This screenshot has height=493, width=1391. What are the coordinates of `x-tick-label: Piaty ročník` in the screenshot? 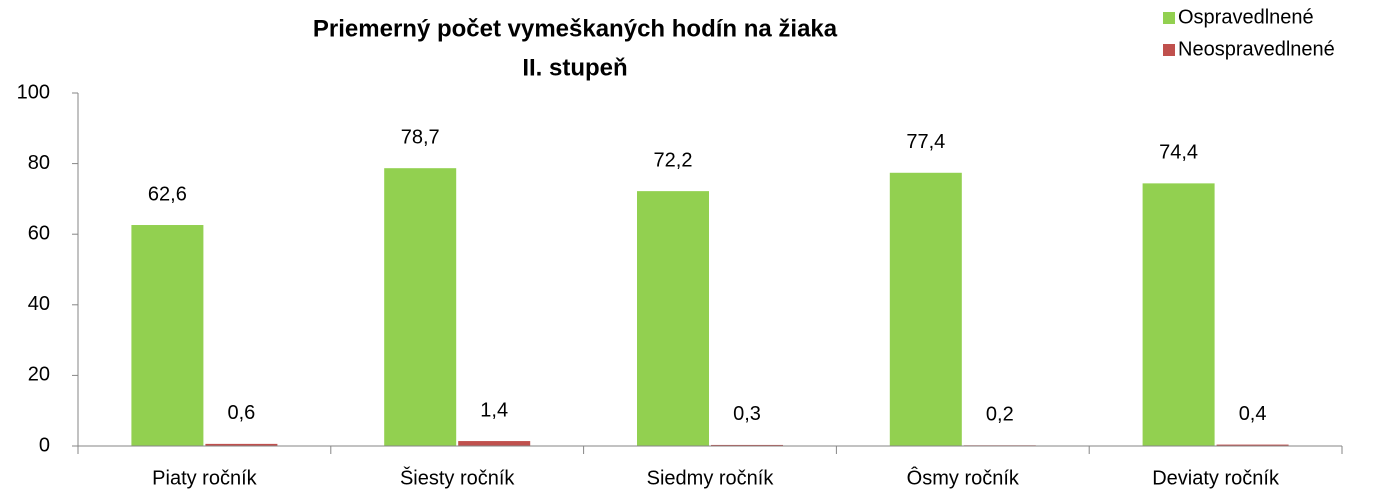 It's located at (204, 478).